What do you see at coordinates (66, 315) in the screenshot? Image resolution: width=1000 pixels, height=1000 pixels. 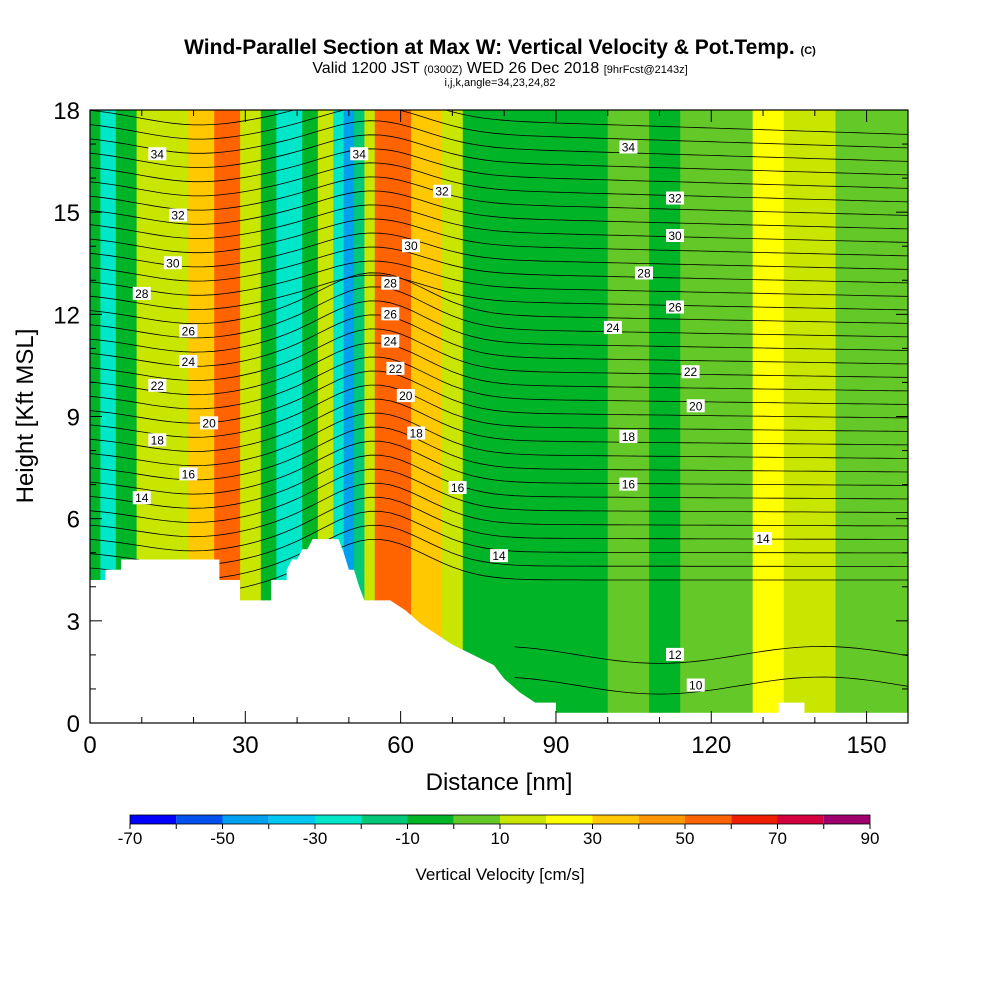 I see `y-tick-label: 12` at bounding box center [66, 315].